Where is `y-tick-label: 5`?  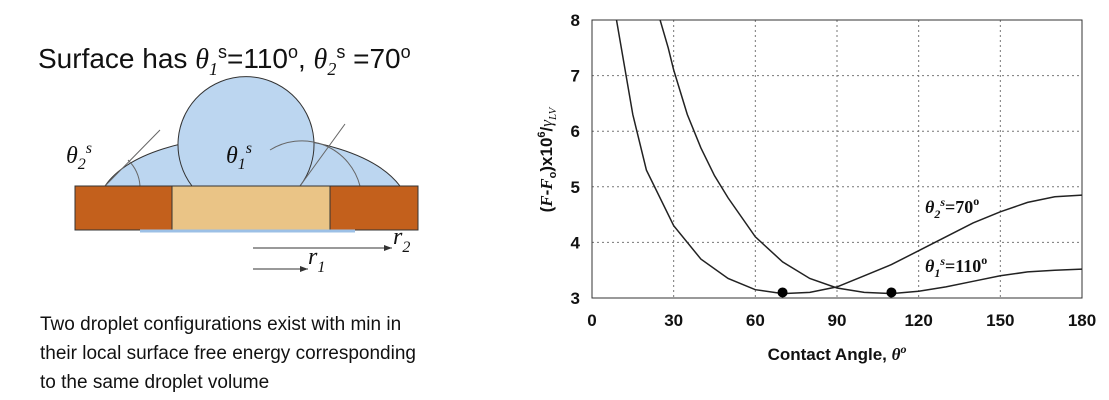
y-tick-label: 5 is located at coordinates (575, 187).